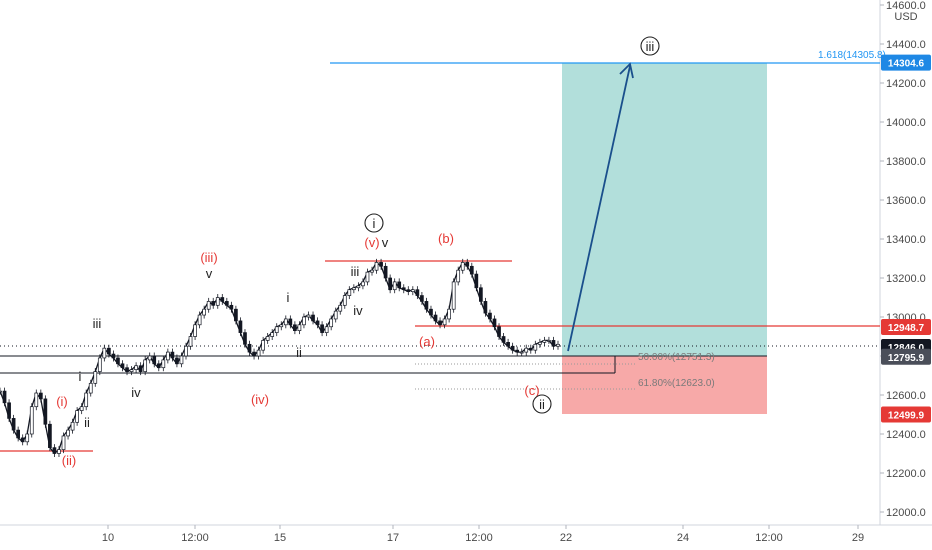 The width and height of the screenshot is (932, 550). Describe the element at coordinates (358, 310) in the screenshot. I see `wave-label-black-iv-2: iv` at that location.